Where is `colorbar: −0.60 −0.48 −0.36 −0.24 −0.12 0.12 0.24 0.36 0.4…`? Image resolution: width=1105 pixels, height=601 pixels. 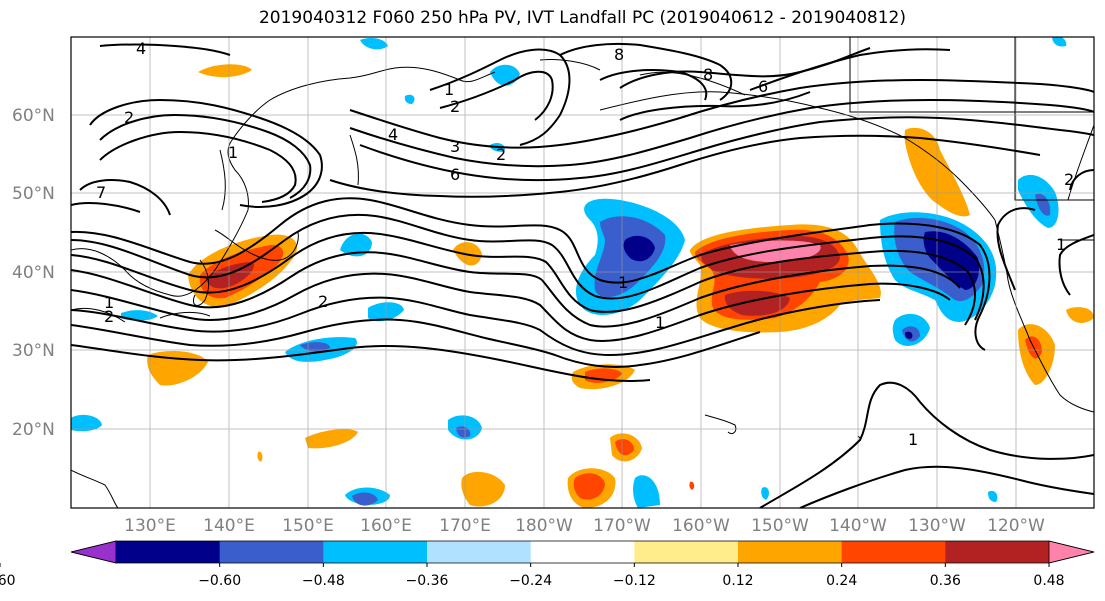
colorbar: −0.60 −0.48 −0.36 −0.24 −0.12 0.12 0.24 0.36 0.4… is located at coordinates (547, 564).